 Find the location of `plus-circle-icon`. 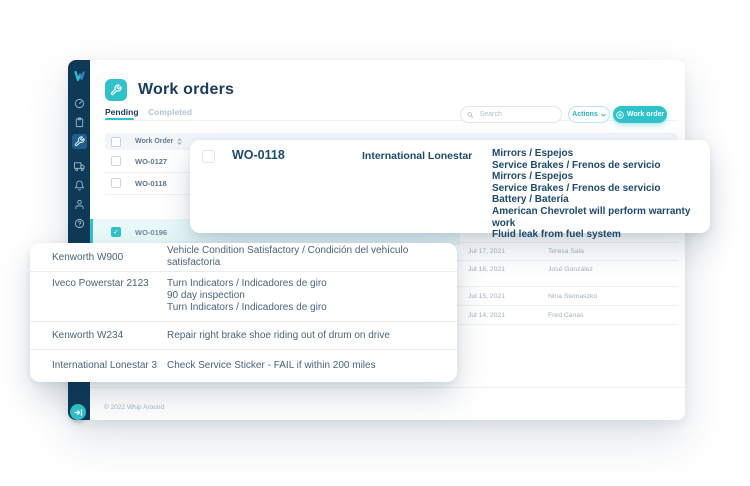

plus-circle-icon is located at coordinates (620, 114).